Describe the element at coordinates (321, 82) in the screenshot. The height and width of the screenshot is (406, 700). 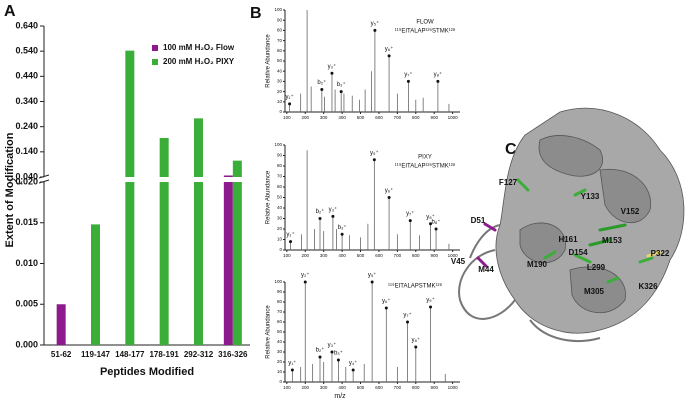
I see `peak-label: b₂⁺` at that location.